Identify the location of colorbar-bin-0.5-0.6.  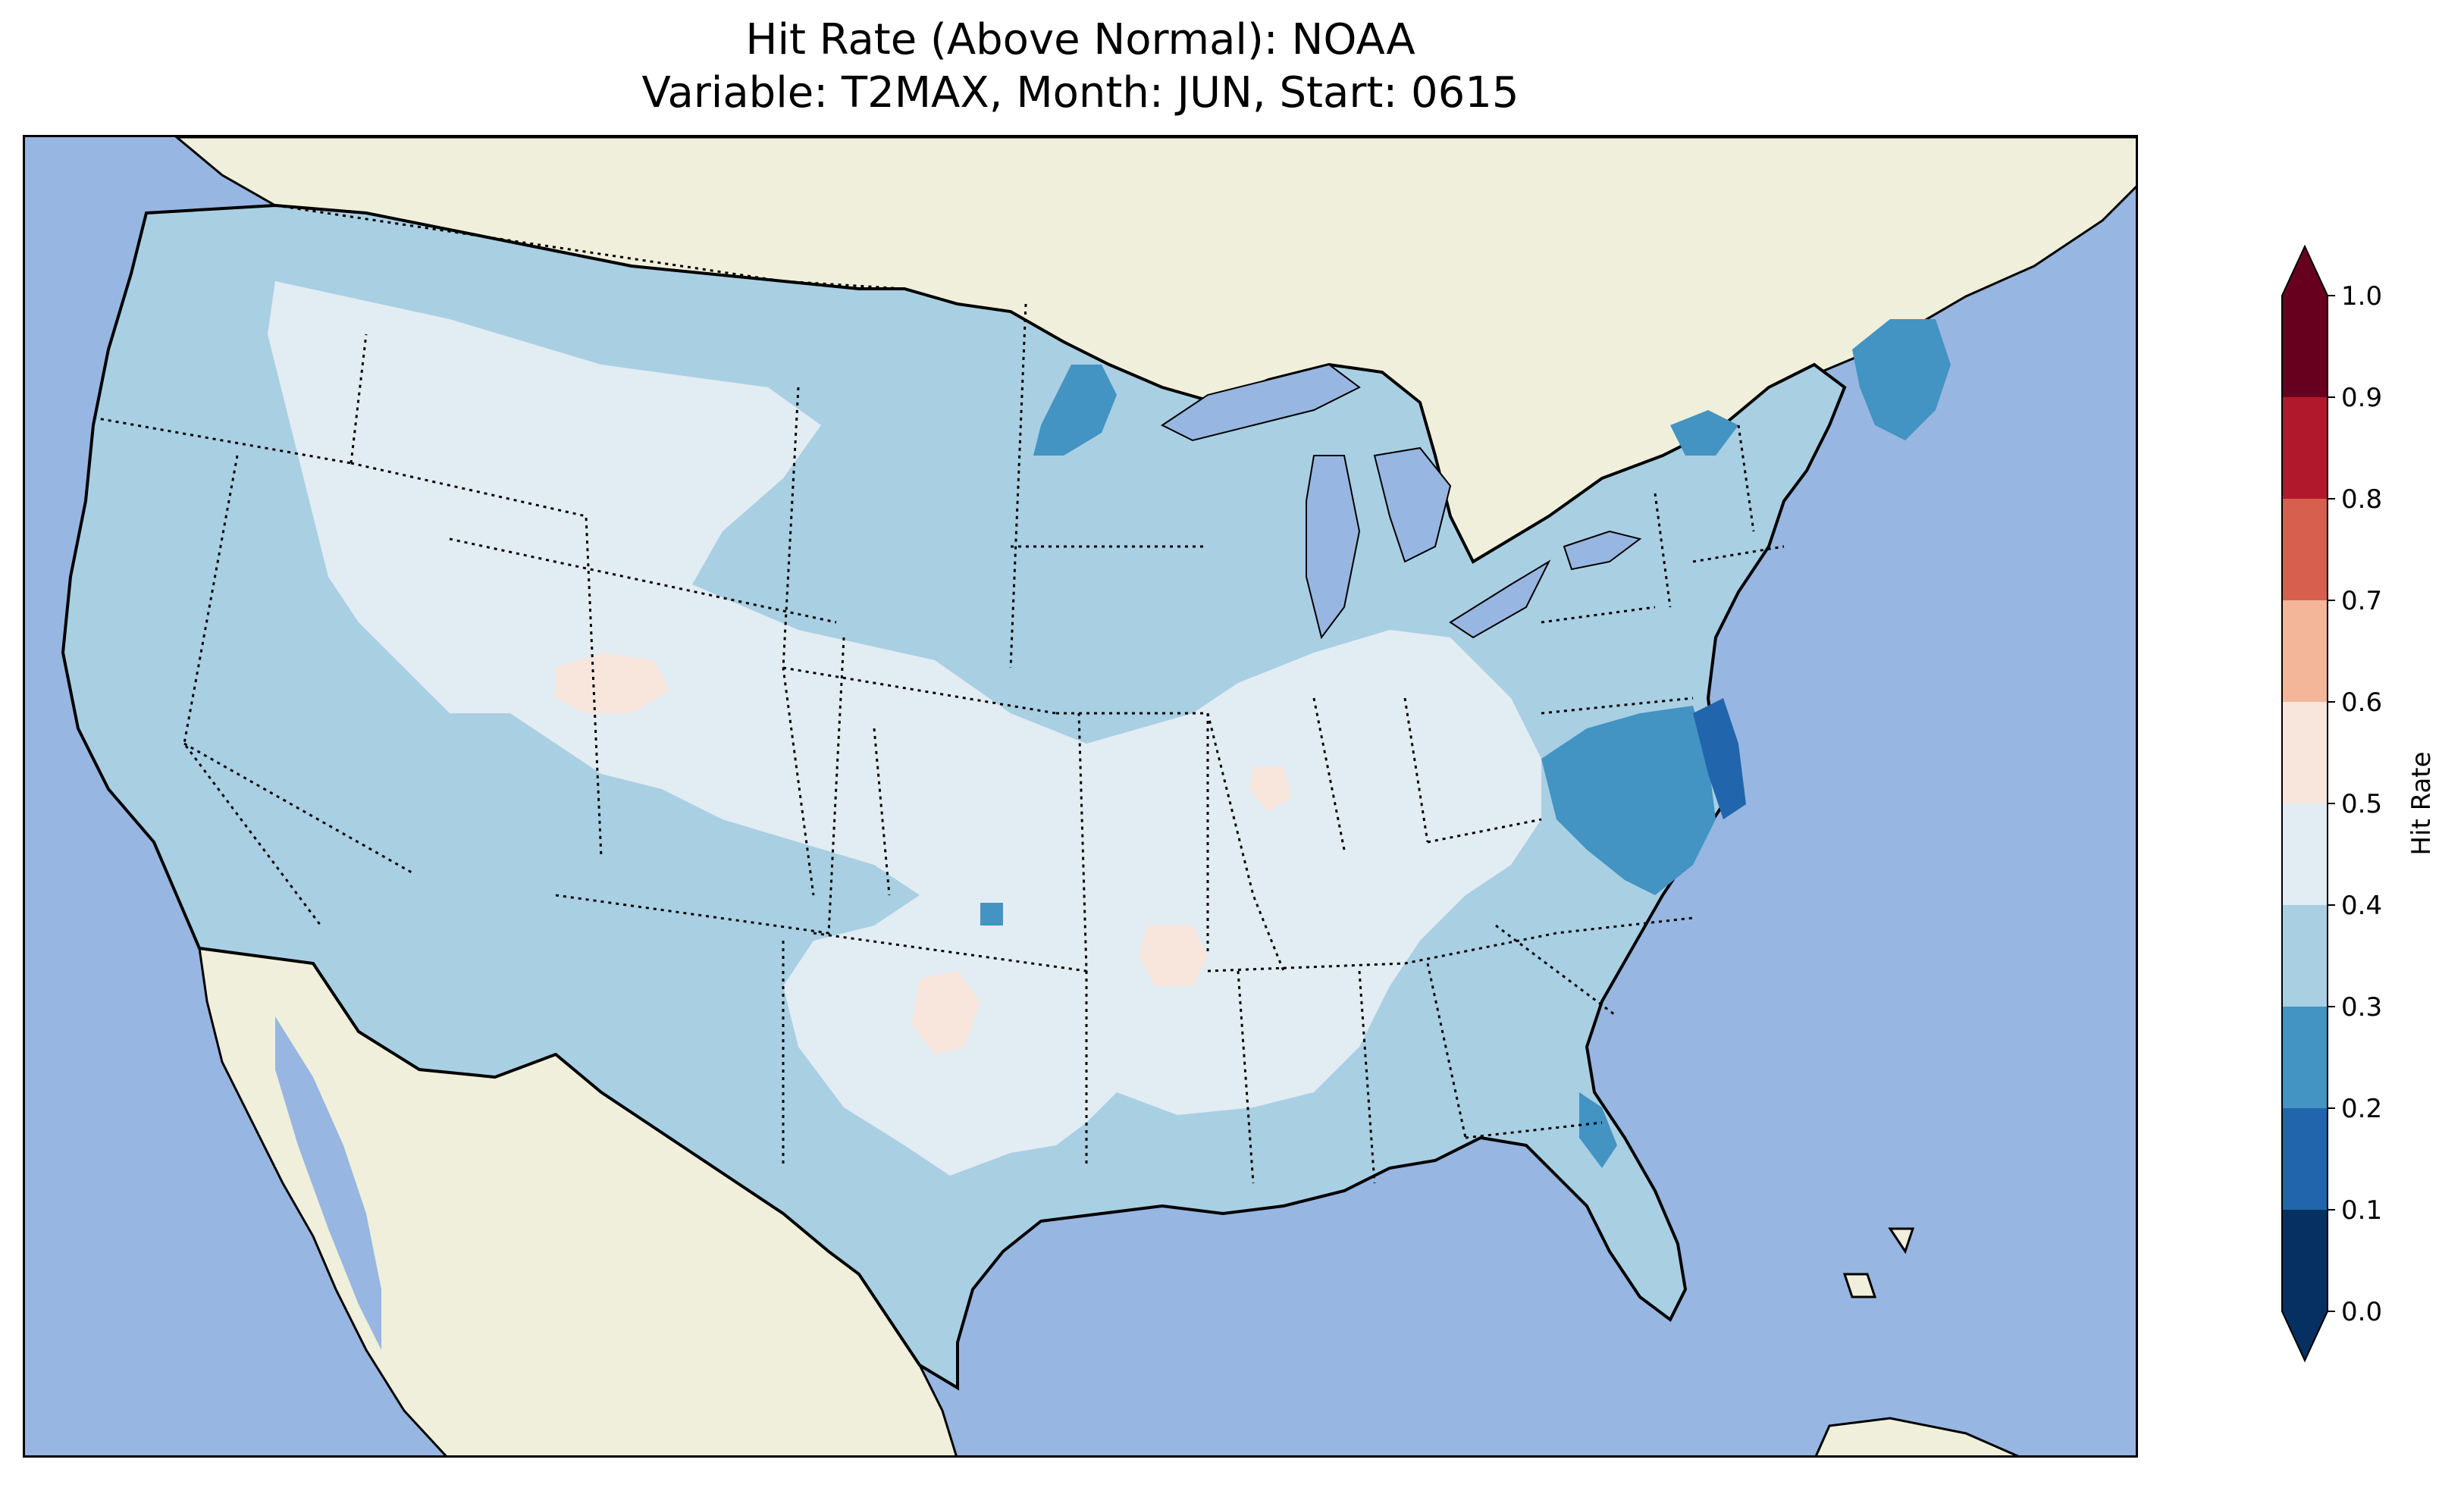
(2305, 752).